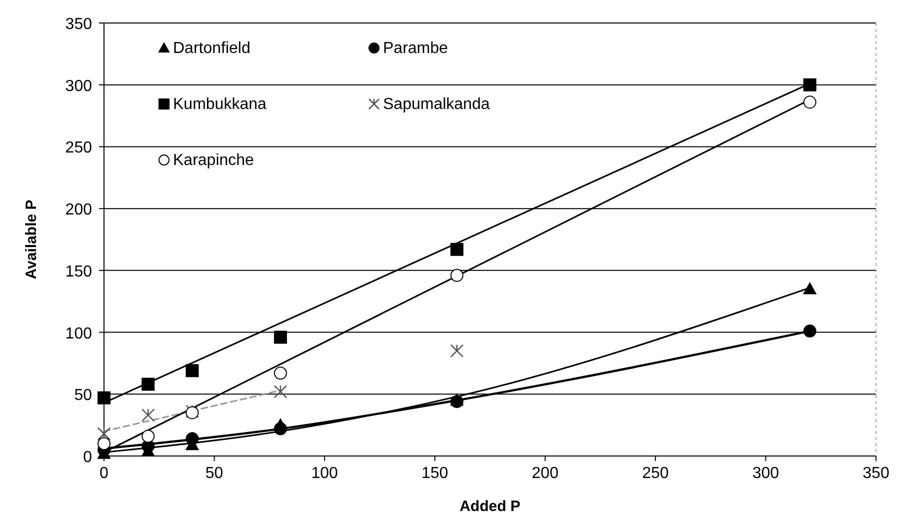 The image size is (906, 525). What do you see at coordinates (78, 148) in the screenshot?
I see `y-tick-label: 250` at bounding box center [78, 148].